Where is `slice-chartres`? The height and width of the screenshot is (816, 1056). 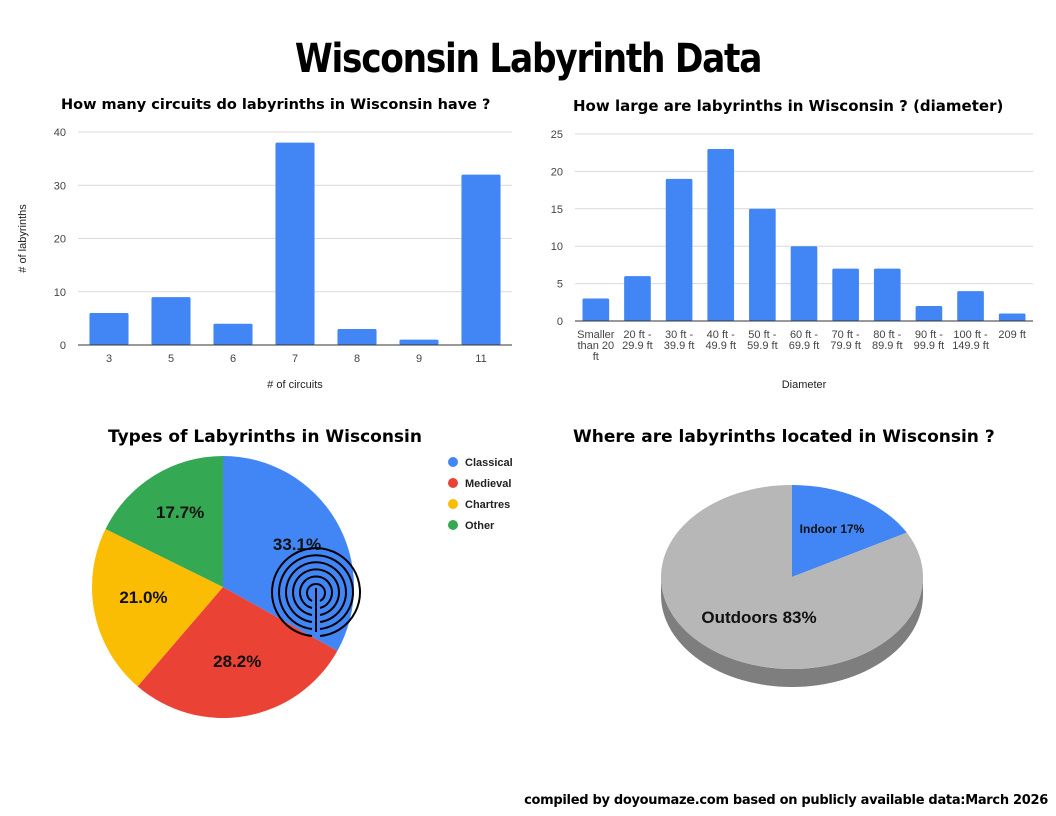 slice-chartres is located at coordinates (158, 607).